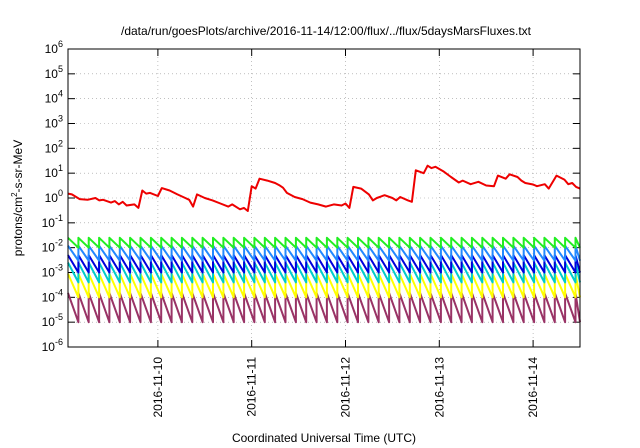 This screenshot has width=640, height=448. Describe the element at coordinates (59, 218) in the screenshot. I see `y-tick-exponent: -1` at that location.